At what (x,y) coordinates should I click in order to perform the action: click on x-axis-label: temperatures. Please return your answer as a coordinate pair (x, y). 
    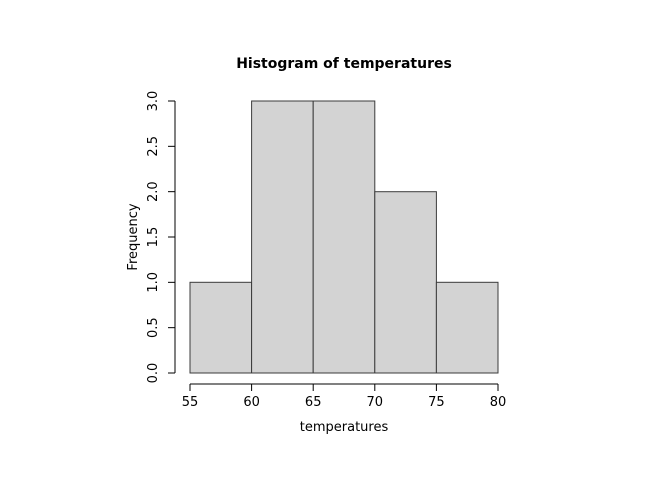
    Looking at the image, I should click on (344, 427).